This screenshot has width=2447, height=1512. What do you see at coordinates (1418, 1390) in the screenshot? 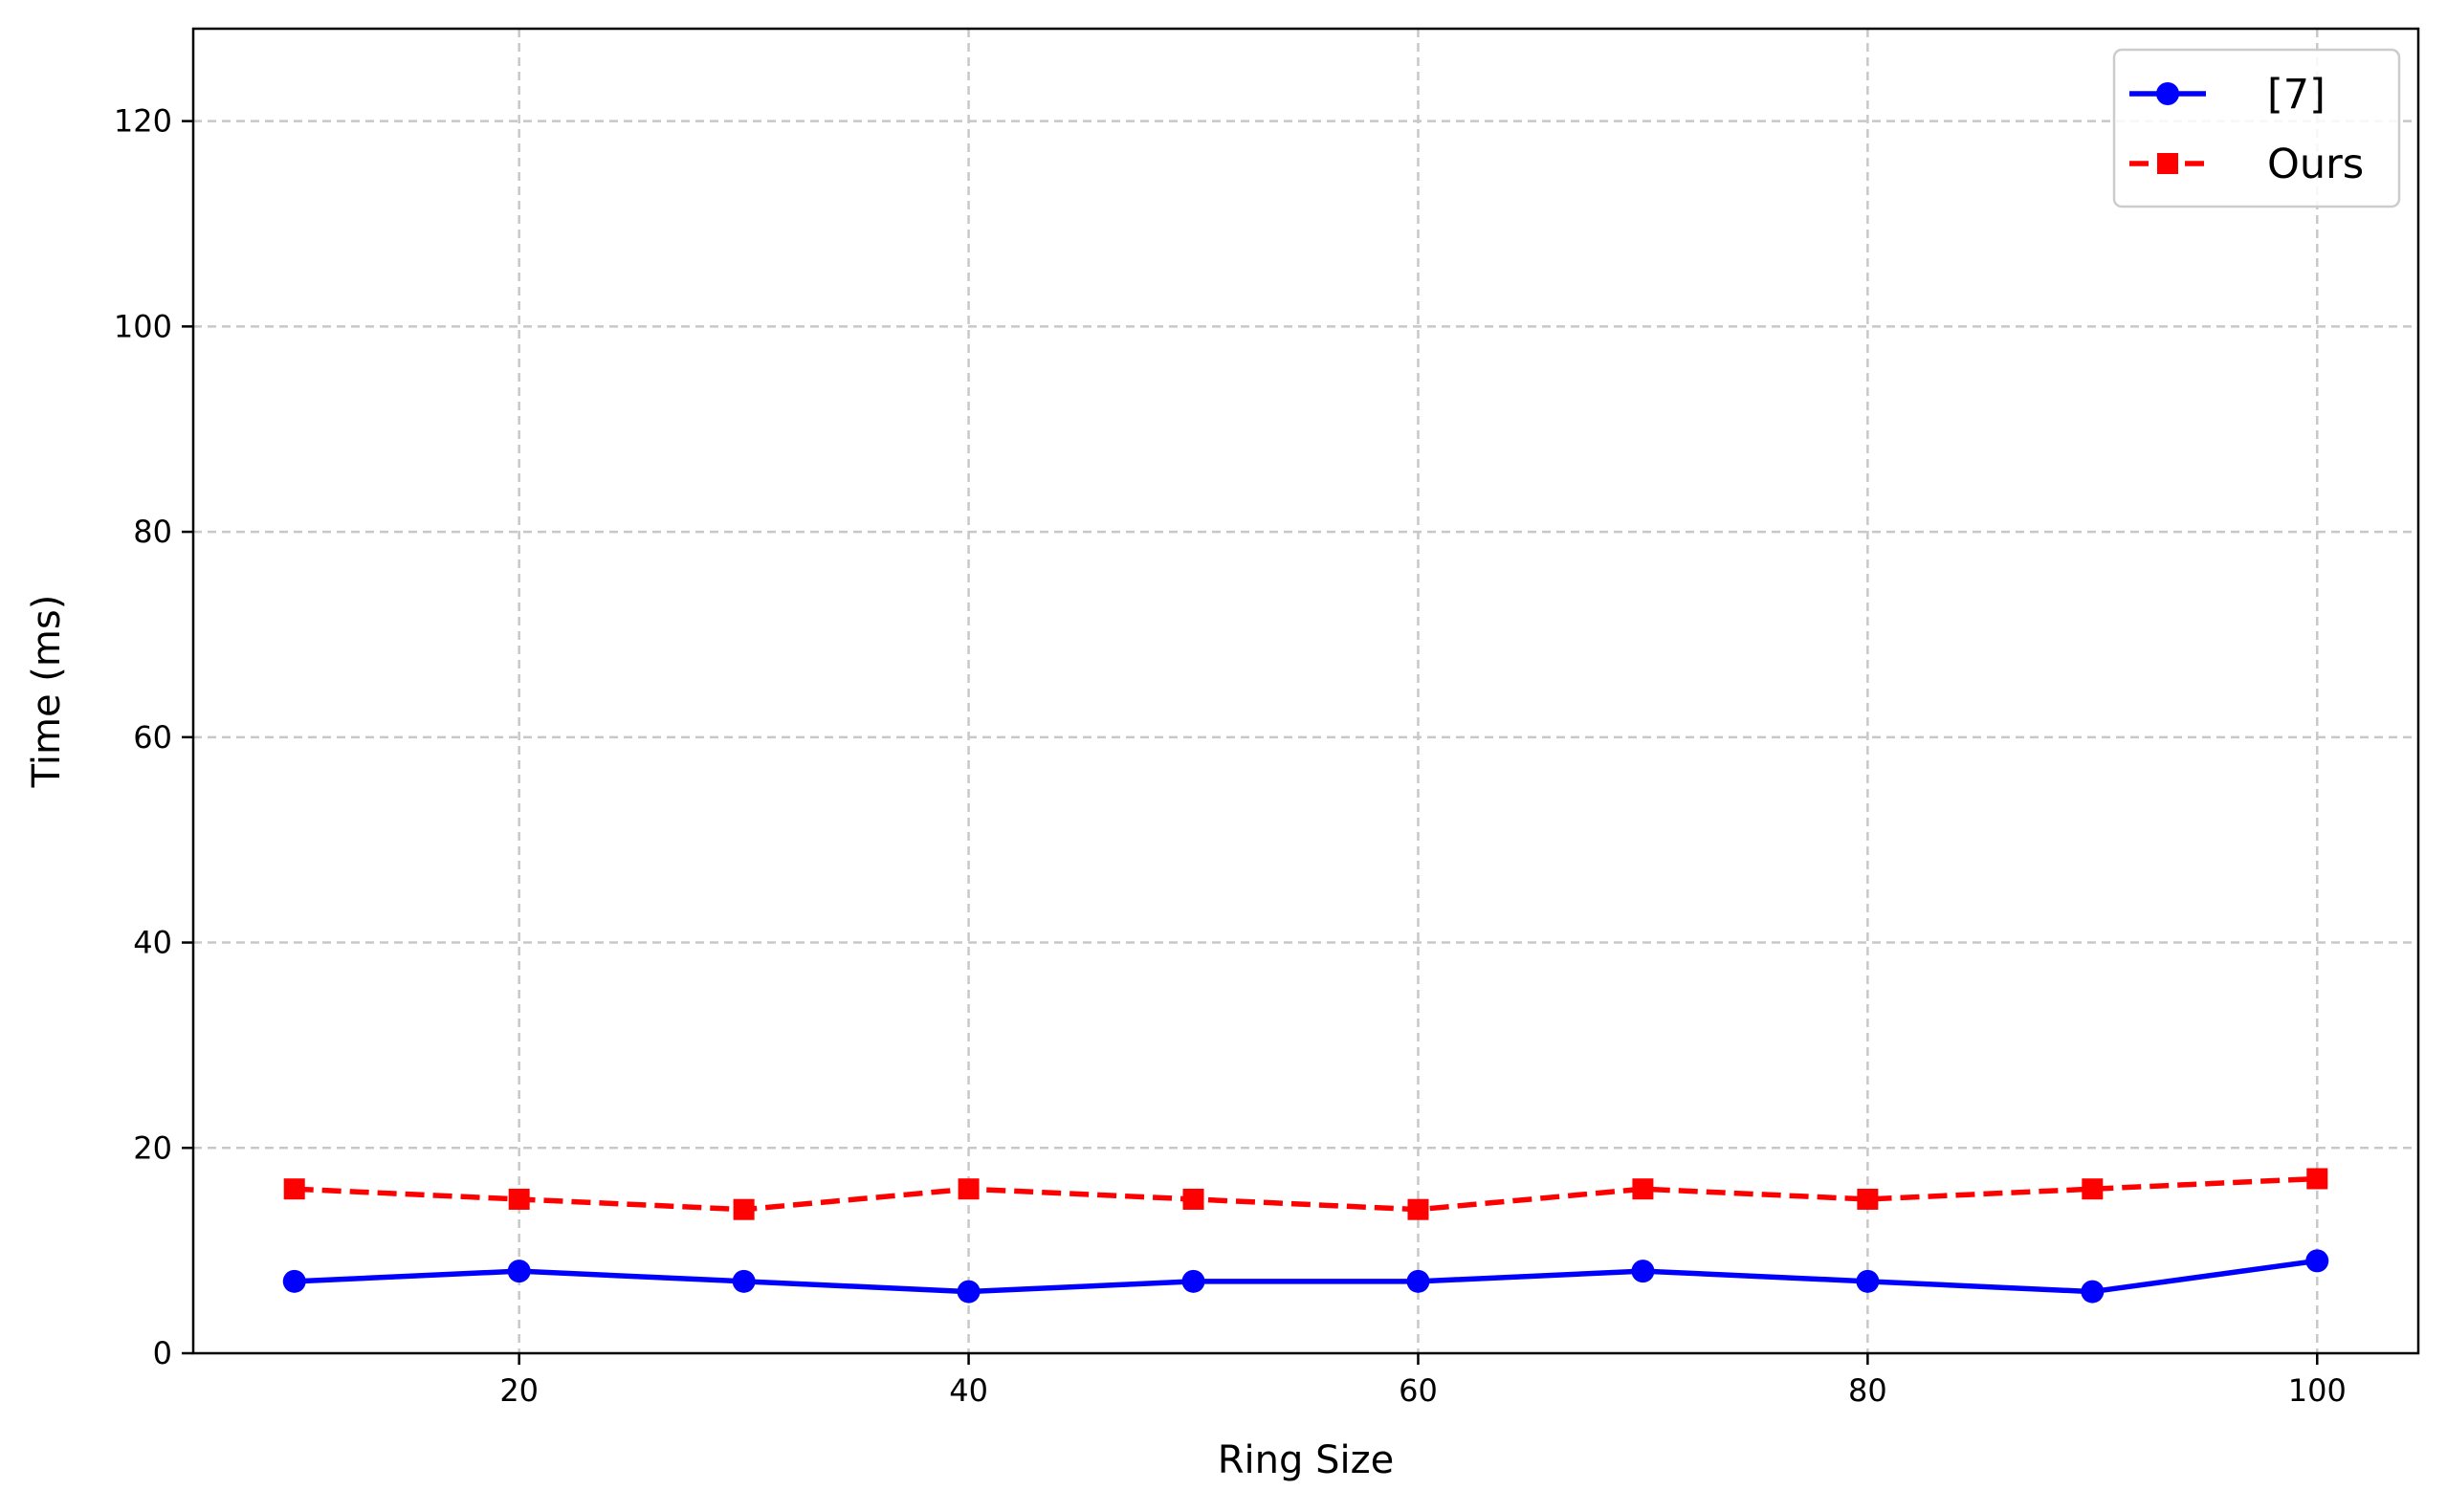
I see `x-tick-label: 60` at bounding box center [1418, 1390].